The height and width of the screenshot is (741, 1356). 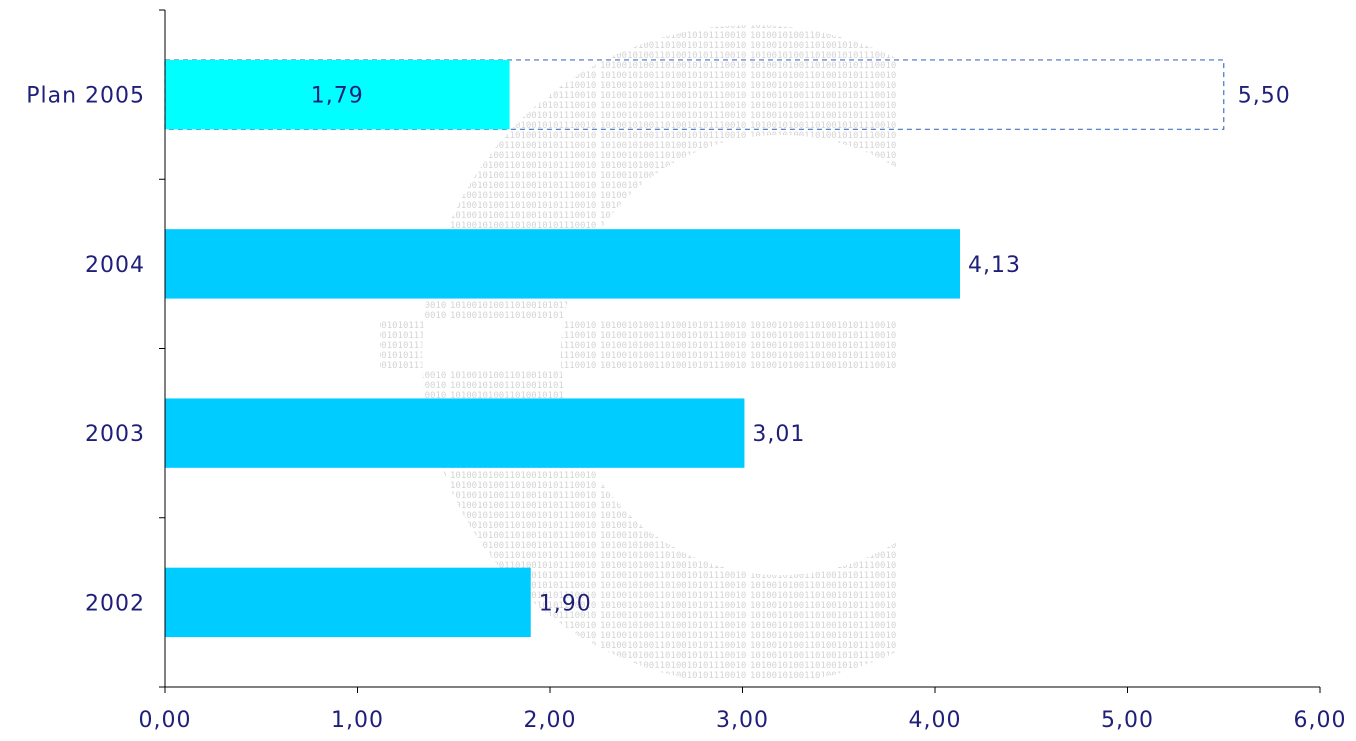 I want to click on bar-plan-2005, so click(x=337, y=94).